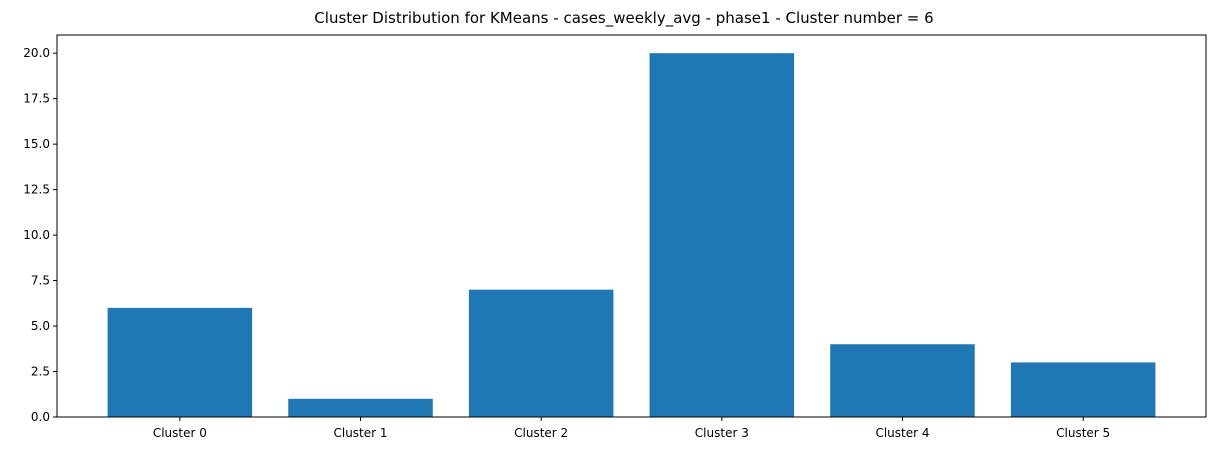 The image size is (1222, 451). Describe the element at coordinates (36, 190) in the screenshot. I see `y-tick-label: 12.5` at that location.